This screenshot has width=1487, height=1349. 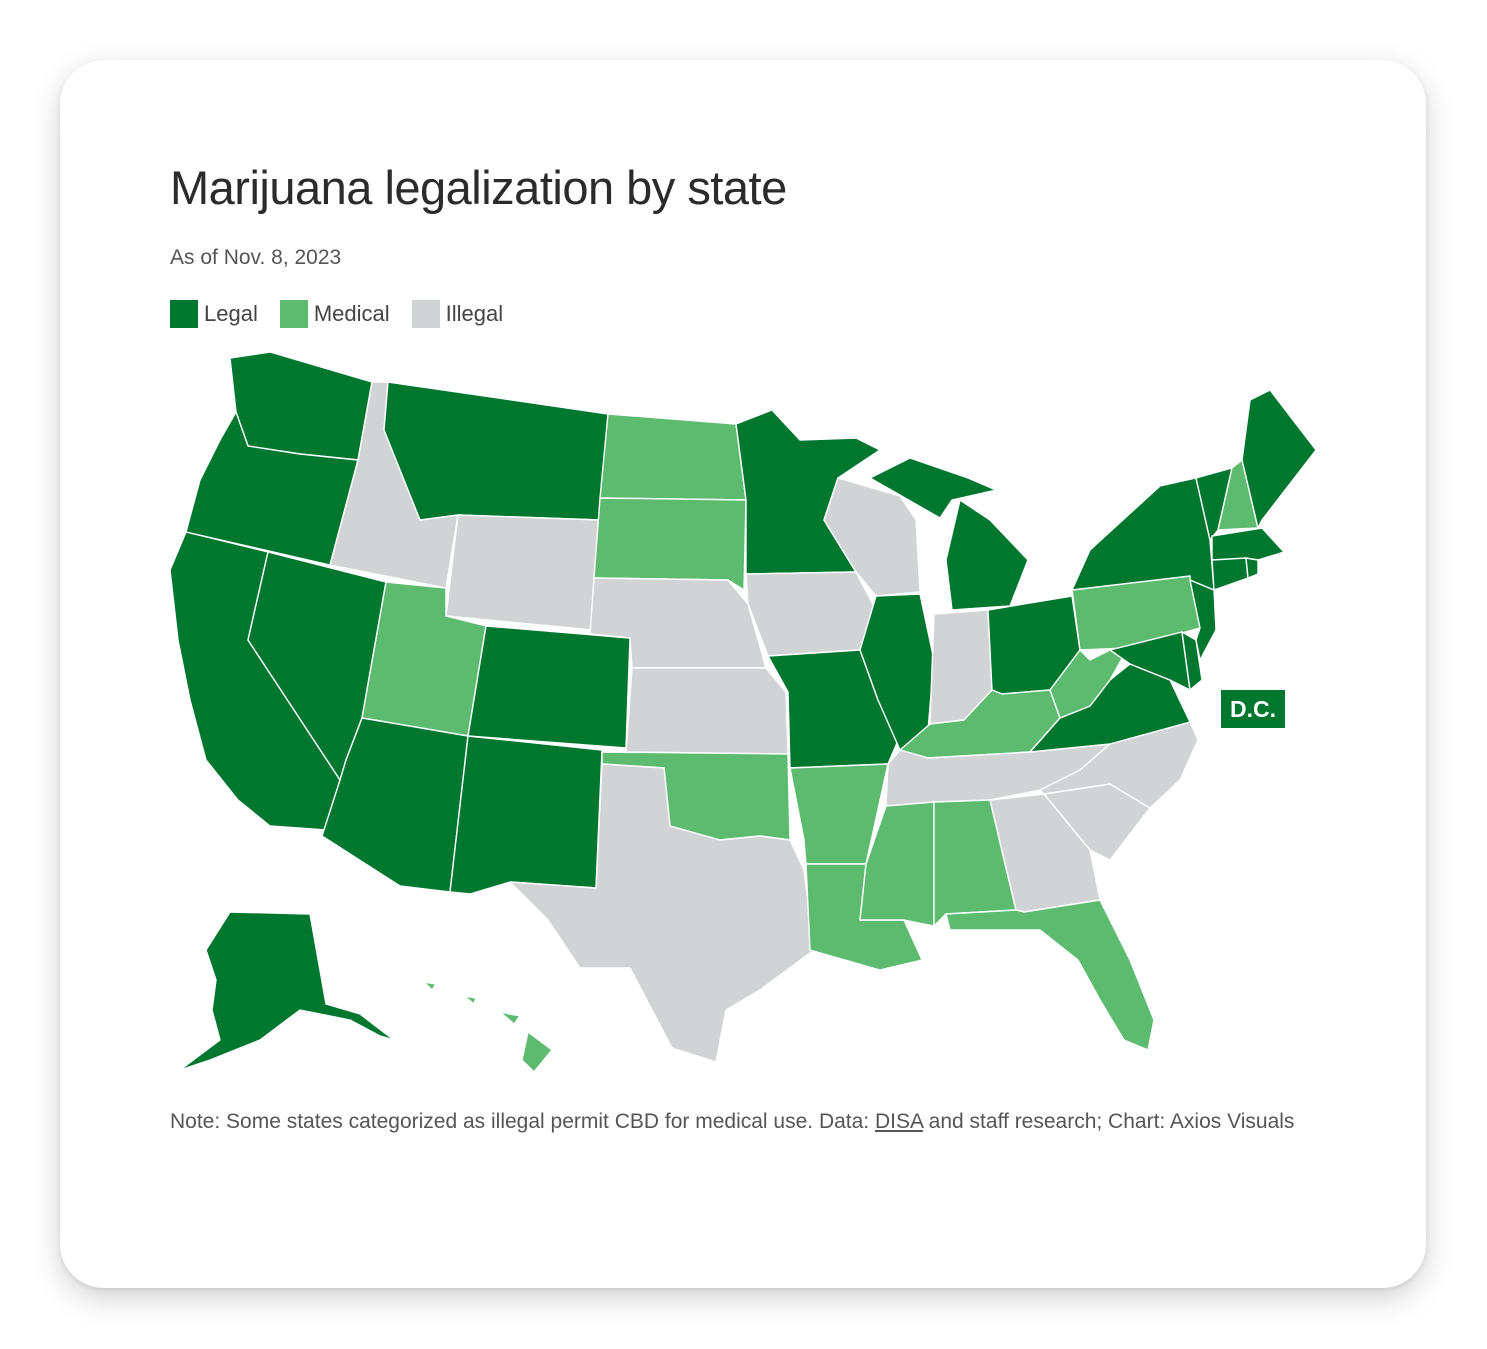 What do you see at coordinates (1279, 459) in the screenshot?
I see `state-maine` at bounding box center [1279, 459].